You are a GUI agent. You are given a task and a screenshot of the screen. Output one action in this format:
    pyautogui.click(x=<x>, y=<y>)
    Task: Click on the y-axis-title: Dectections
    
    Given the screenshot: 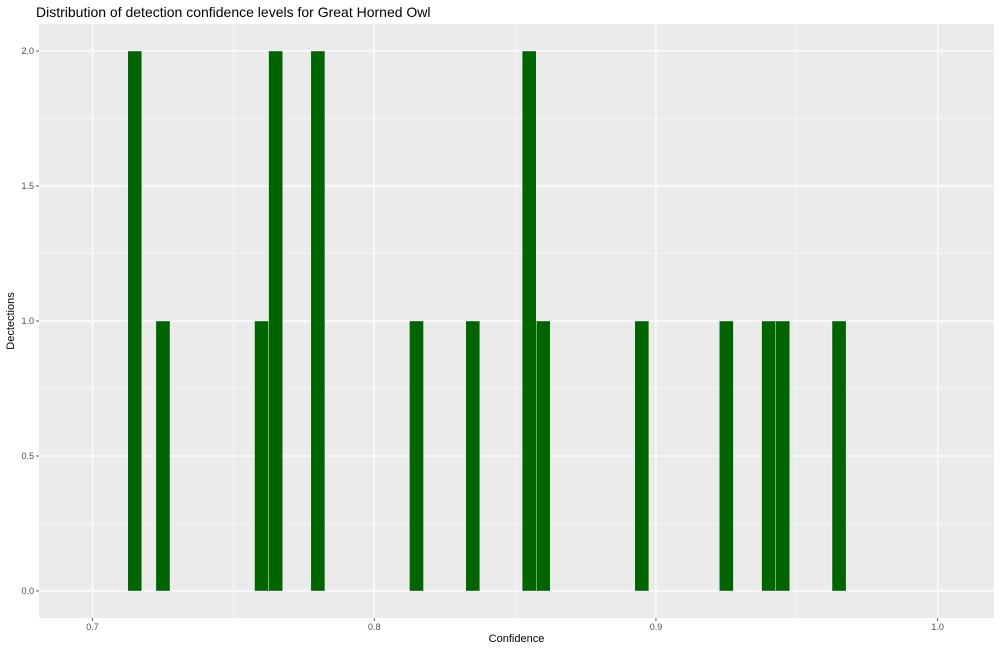 What is the action you would take?
    pyautogui.click(x=11, y=321)
    